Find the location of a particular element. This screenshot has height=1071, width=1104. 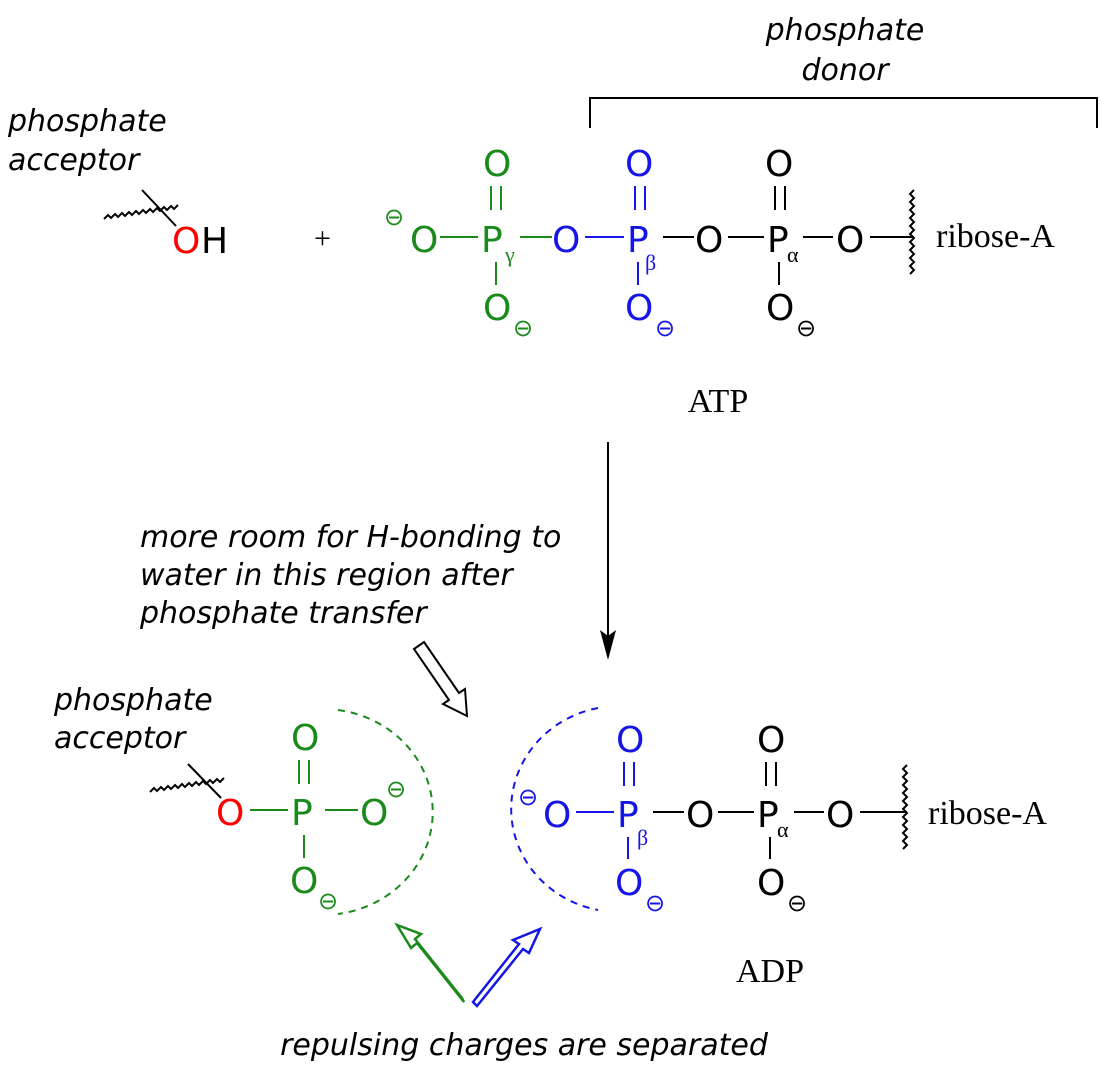

adp-ribose-linking-o: O is located at coordinates (840, 815).